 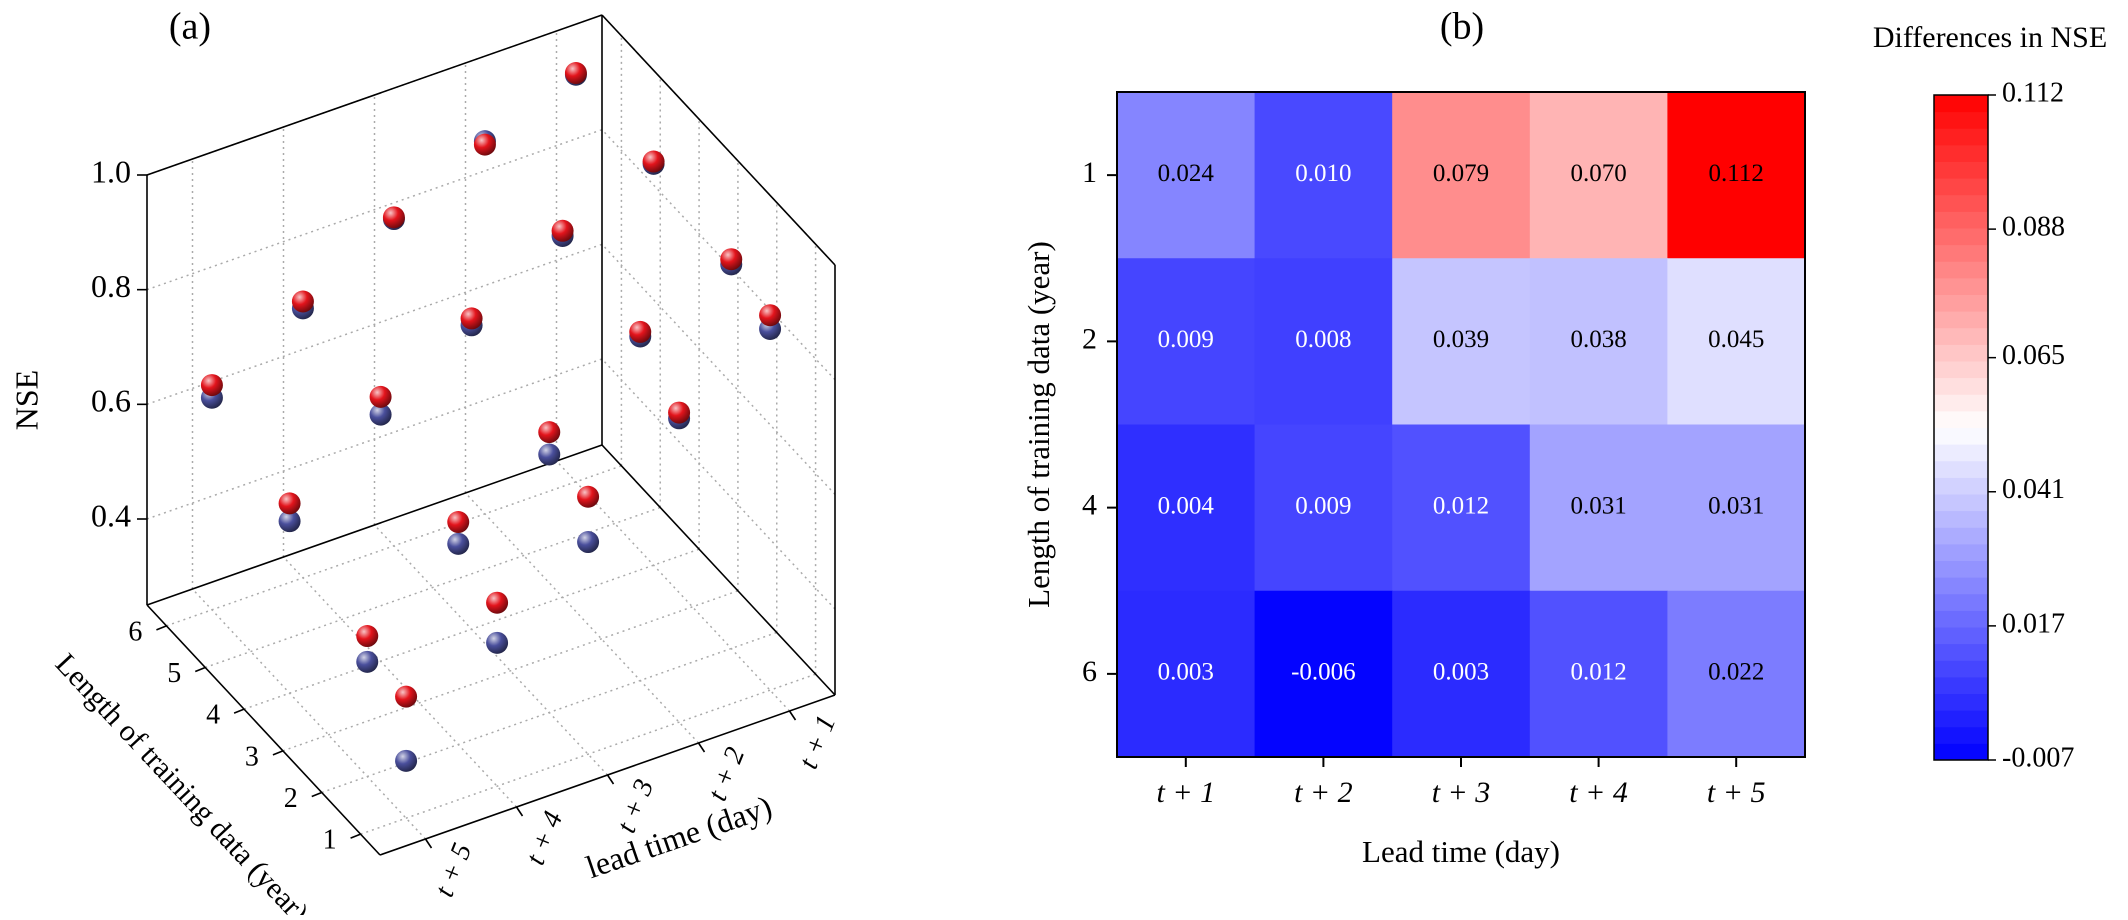 What do you see at coordinates (1462, 27) in the screenshot?
I see `panel-title: (b)` at bounding box center [1462, 27].